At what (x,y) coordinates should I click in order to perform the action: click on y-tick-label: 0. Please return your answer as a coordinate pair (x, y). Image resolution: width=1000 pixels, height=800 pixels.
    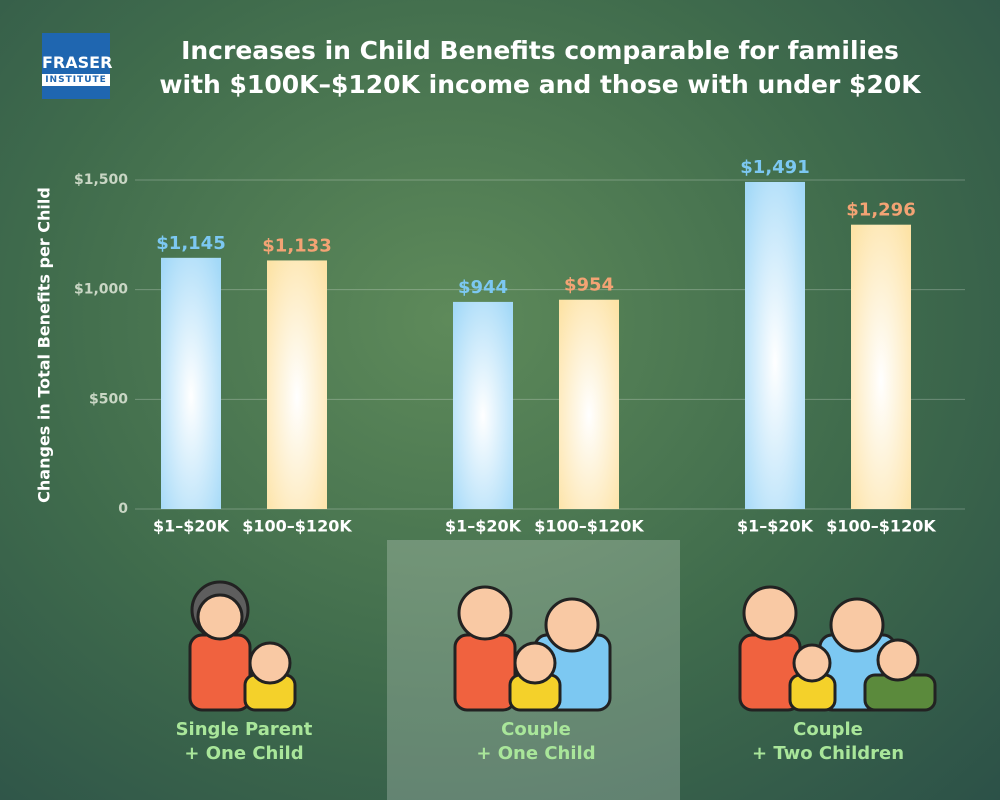
    Looking at the image, I should click on (123, 509).